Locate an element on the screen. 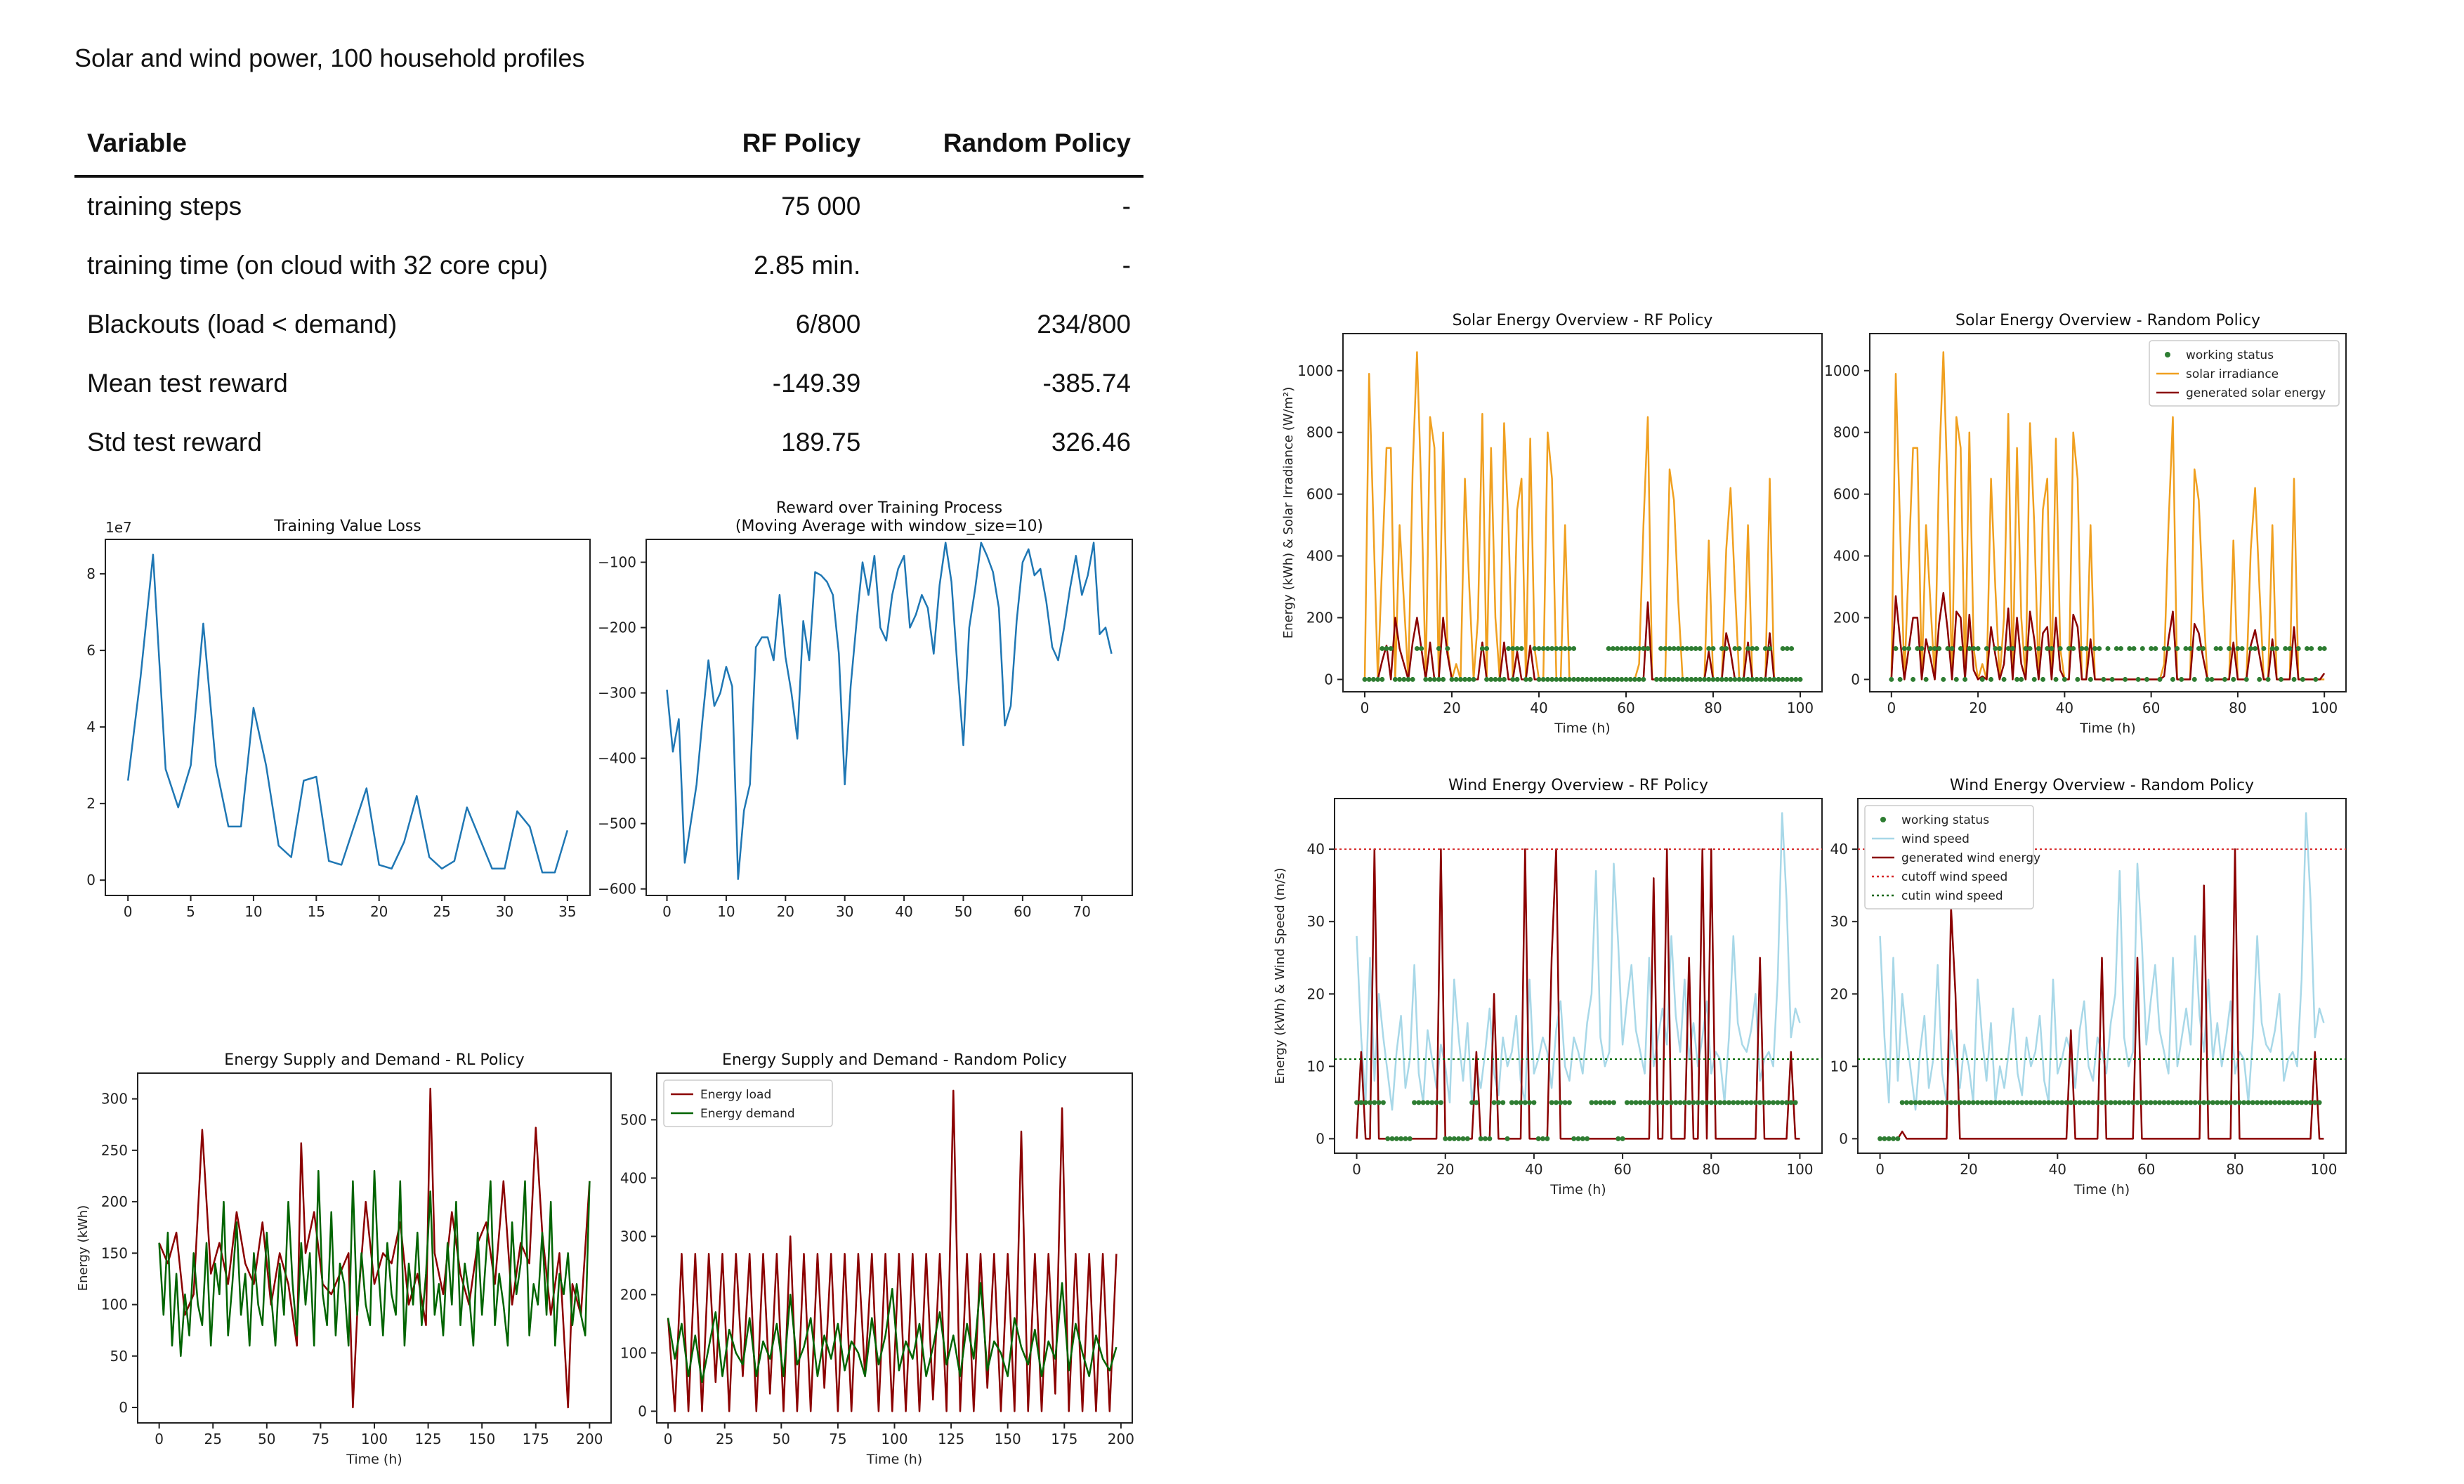 The height and width of the screenshot is (1484, 2464). y-tick-label: 30 is located at coordinates (1839, 922).